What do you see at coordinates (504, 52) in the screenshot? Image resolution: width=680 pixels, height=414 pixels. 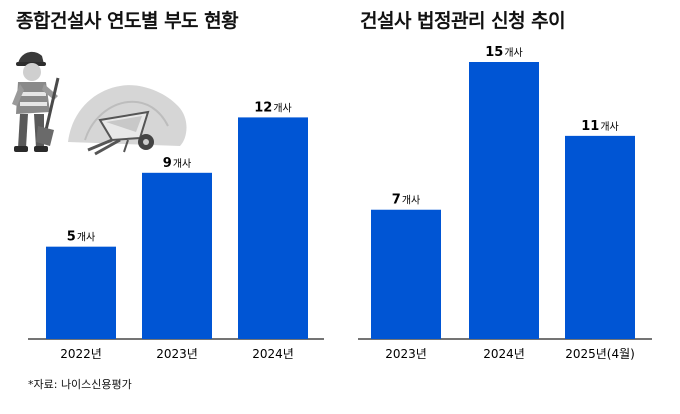 I see `data-label-2-2: 15개사` at bounding box center [504, 52].